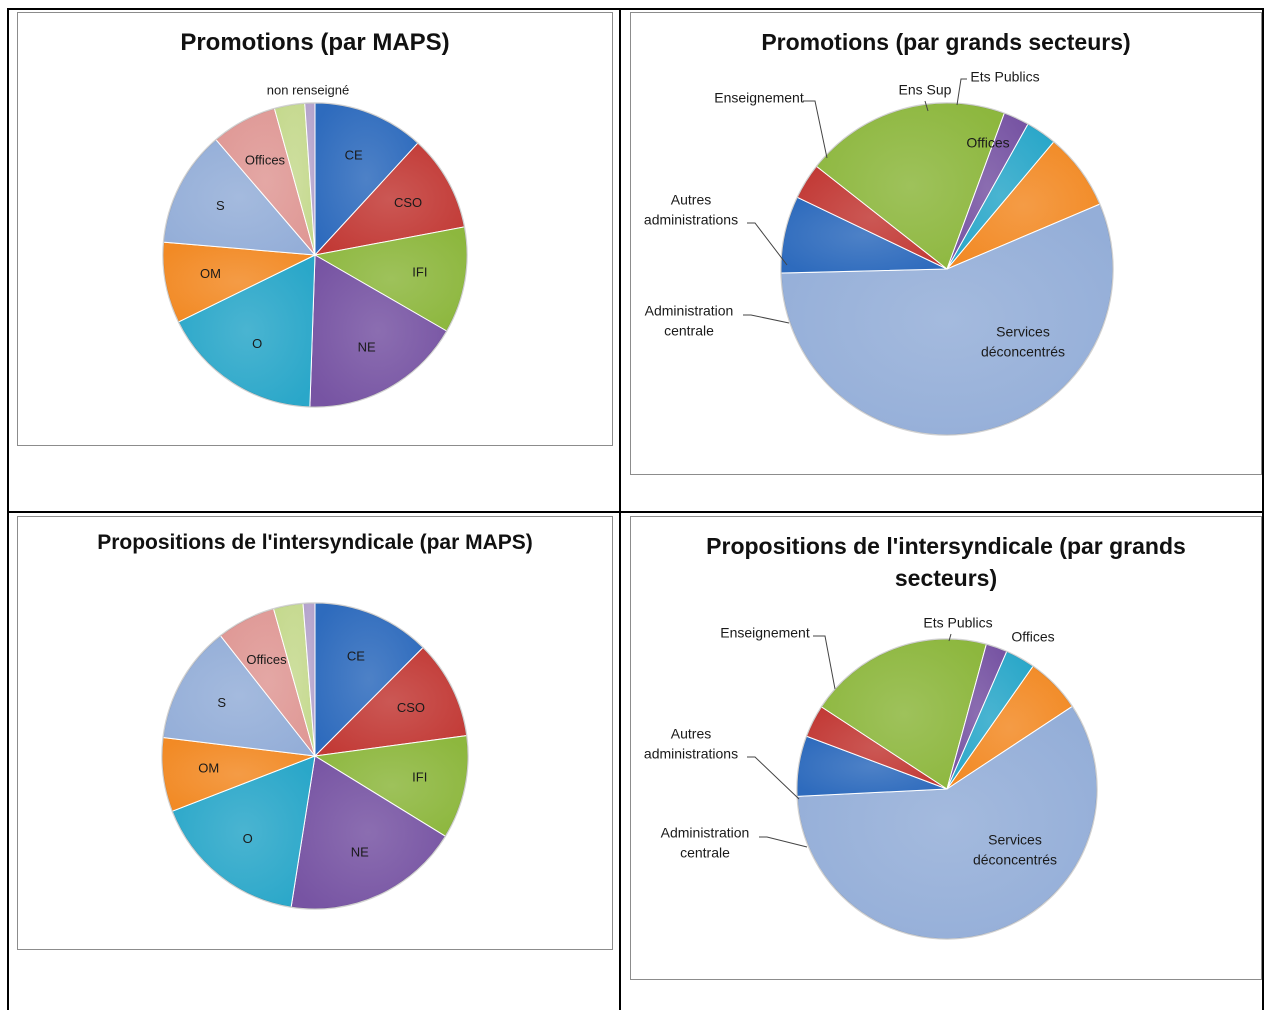 Image resolution: width=1264 pixels, height=1010 pixels. What do you see at coordinates (946, 42) in the screenshot?
I see `chart-title: Promotions (par grands secteurs)` at bounding box center [946, 42].